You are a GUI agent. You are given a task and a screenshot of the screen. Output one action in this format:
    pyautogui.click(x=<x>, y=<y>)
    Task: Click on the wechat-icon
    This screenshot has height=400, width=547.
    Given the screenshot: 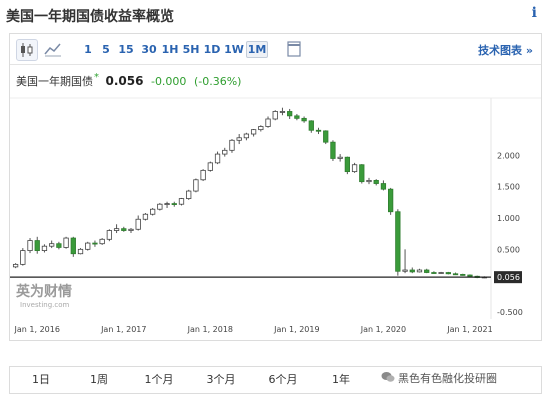 What is the action you would take?
    pyautogui.click(x=388, y=377)
    